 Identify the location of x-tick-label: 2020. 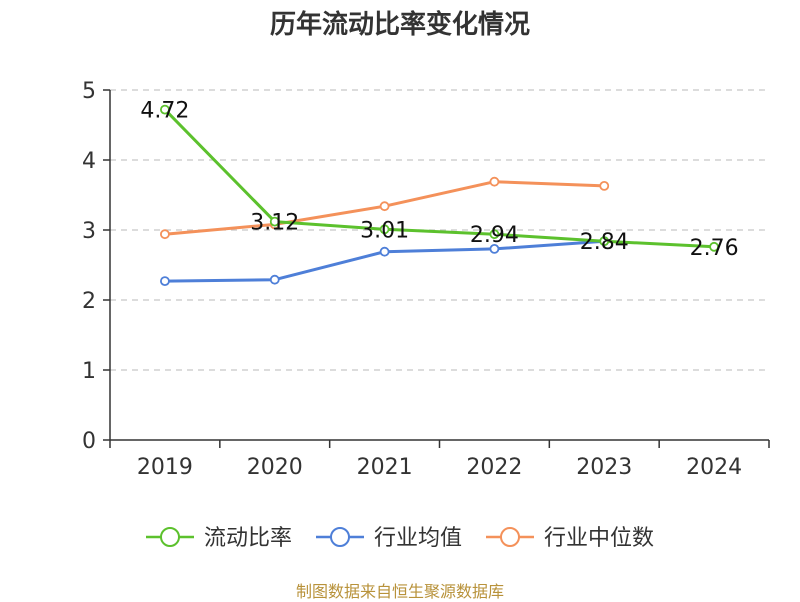
(275, 467).